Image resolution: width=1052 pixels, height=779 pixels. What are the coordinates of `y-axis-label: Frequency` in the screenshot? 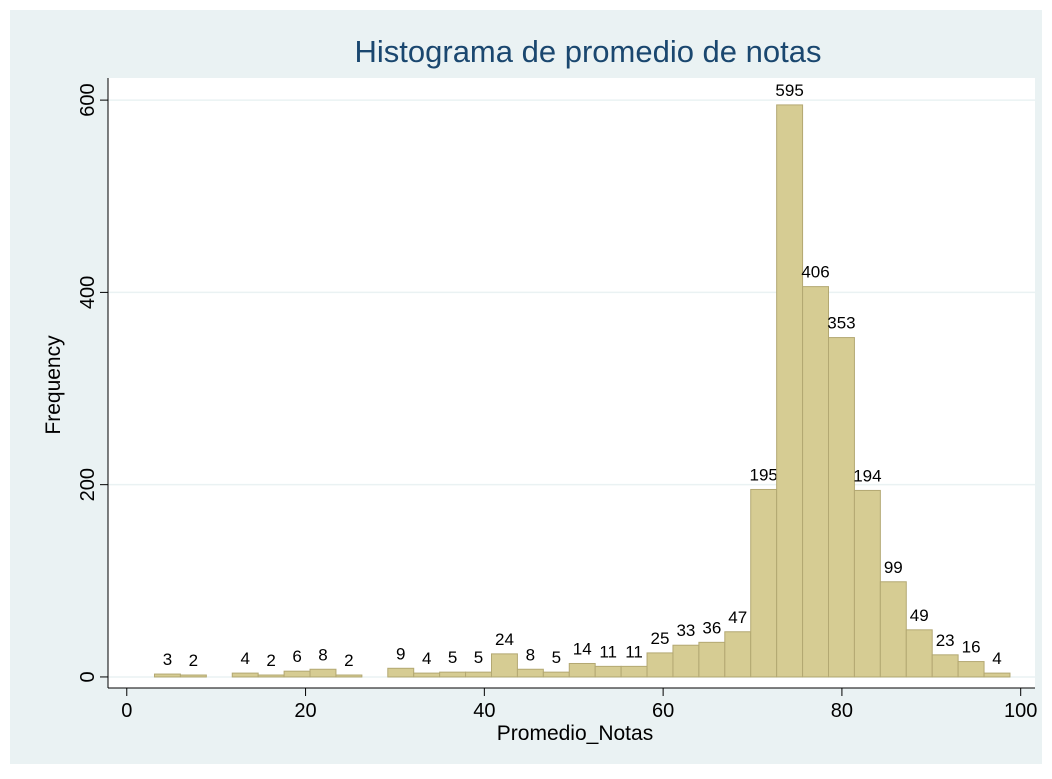 It's located at (53, 385).